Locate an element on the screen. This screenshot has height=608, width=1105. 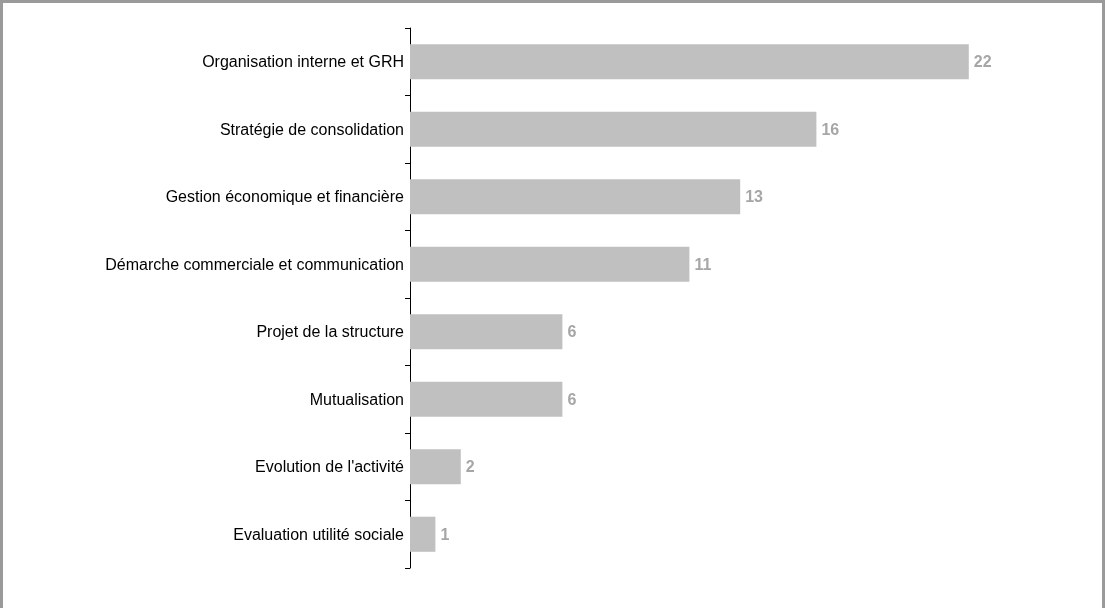
data-label: 2 is located at coordinates (470, 467).